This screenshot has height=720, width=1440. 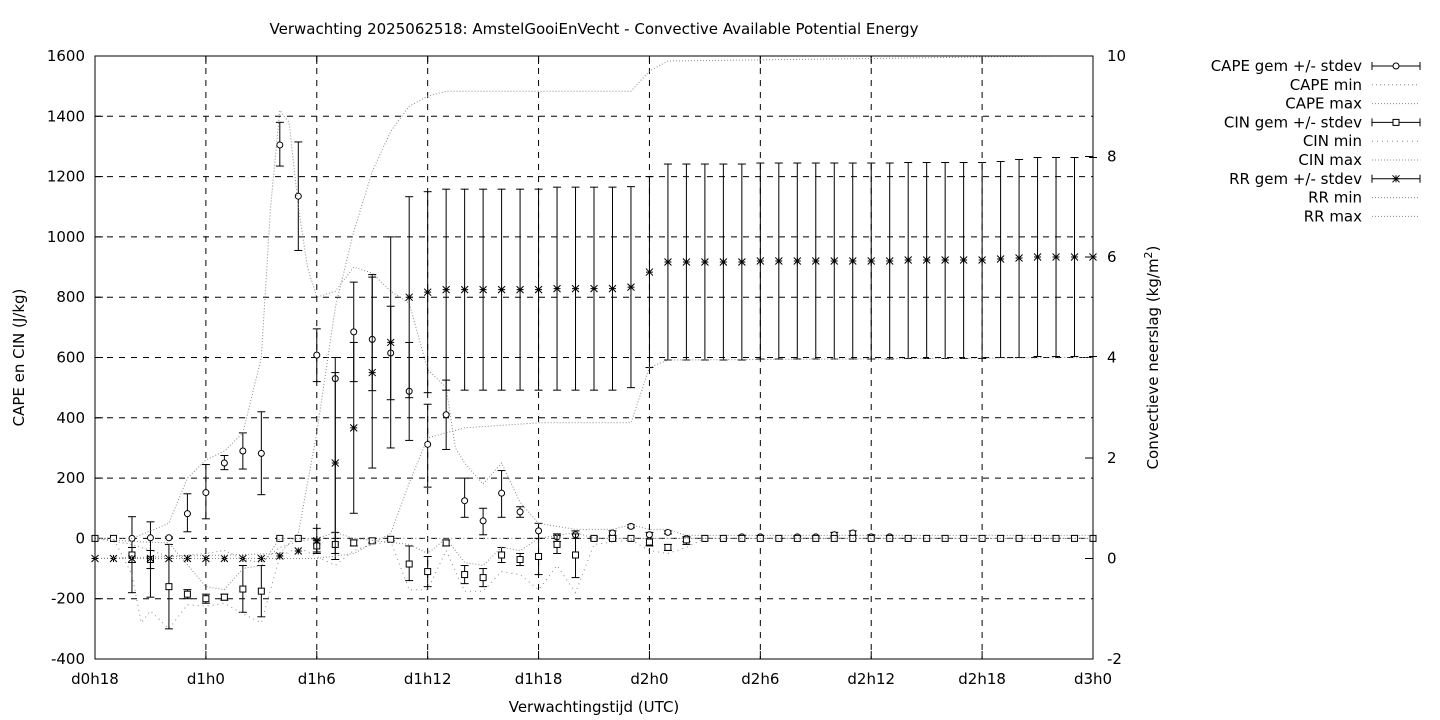 I want to click on y2-tick-label: 2, so click(x=1112, y=458).